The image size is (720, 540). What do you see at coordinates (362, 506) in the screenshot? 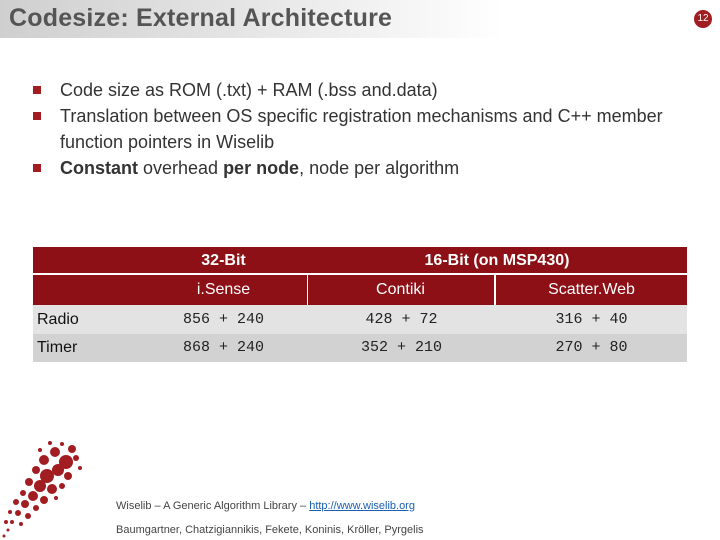
I see `website-link: http://www.wiselib.org` at bounding box center [362, 506].